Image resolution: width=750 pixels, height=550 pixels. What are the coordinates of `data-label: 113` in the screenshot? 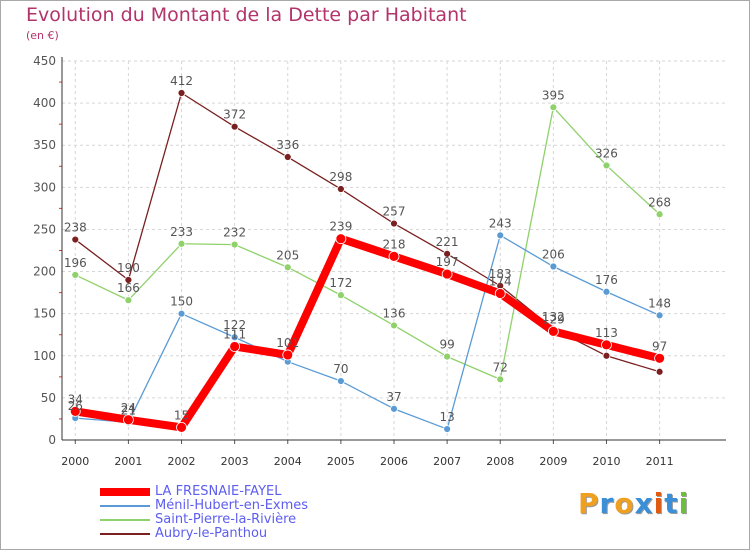 It's located at (606, 333).